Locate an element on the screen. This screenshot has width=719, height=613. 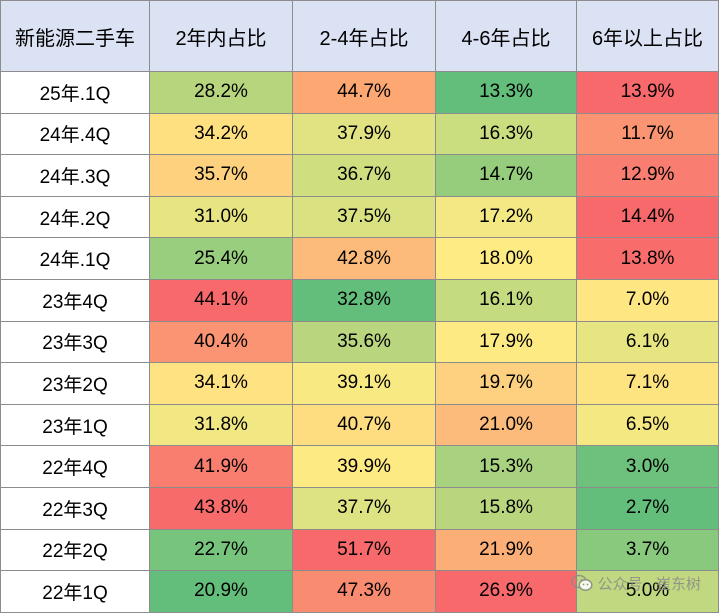
row-label: 25年.1Q is located at coordinates (75, 92).